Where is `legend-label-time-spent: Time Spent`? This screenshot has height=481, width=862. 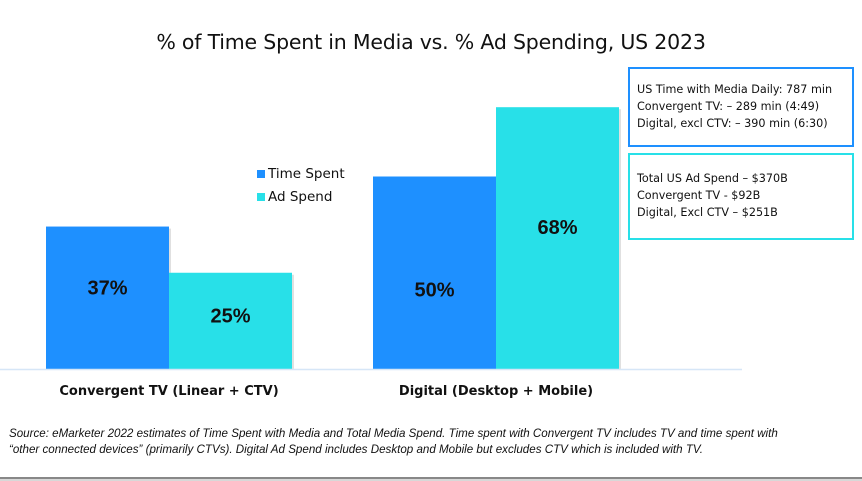 legend-label-time-spent: Time Spent is located at coordinates (306, 173).